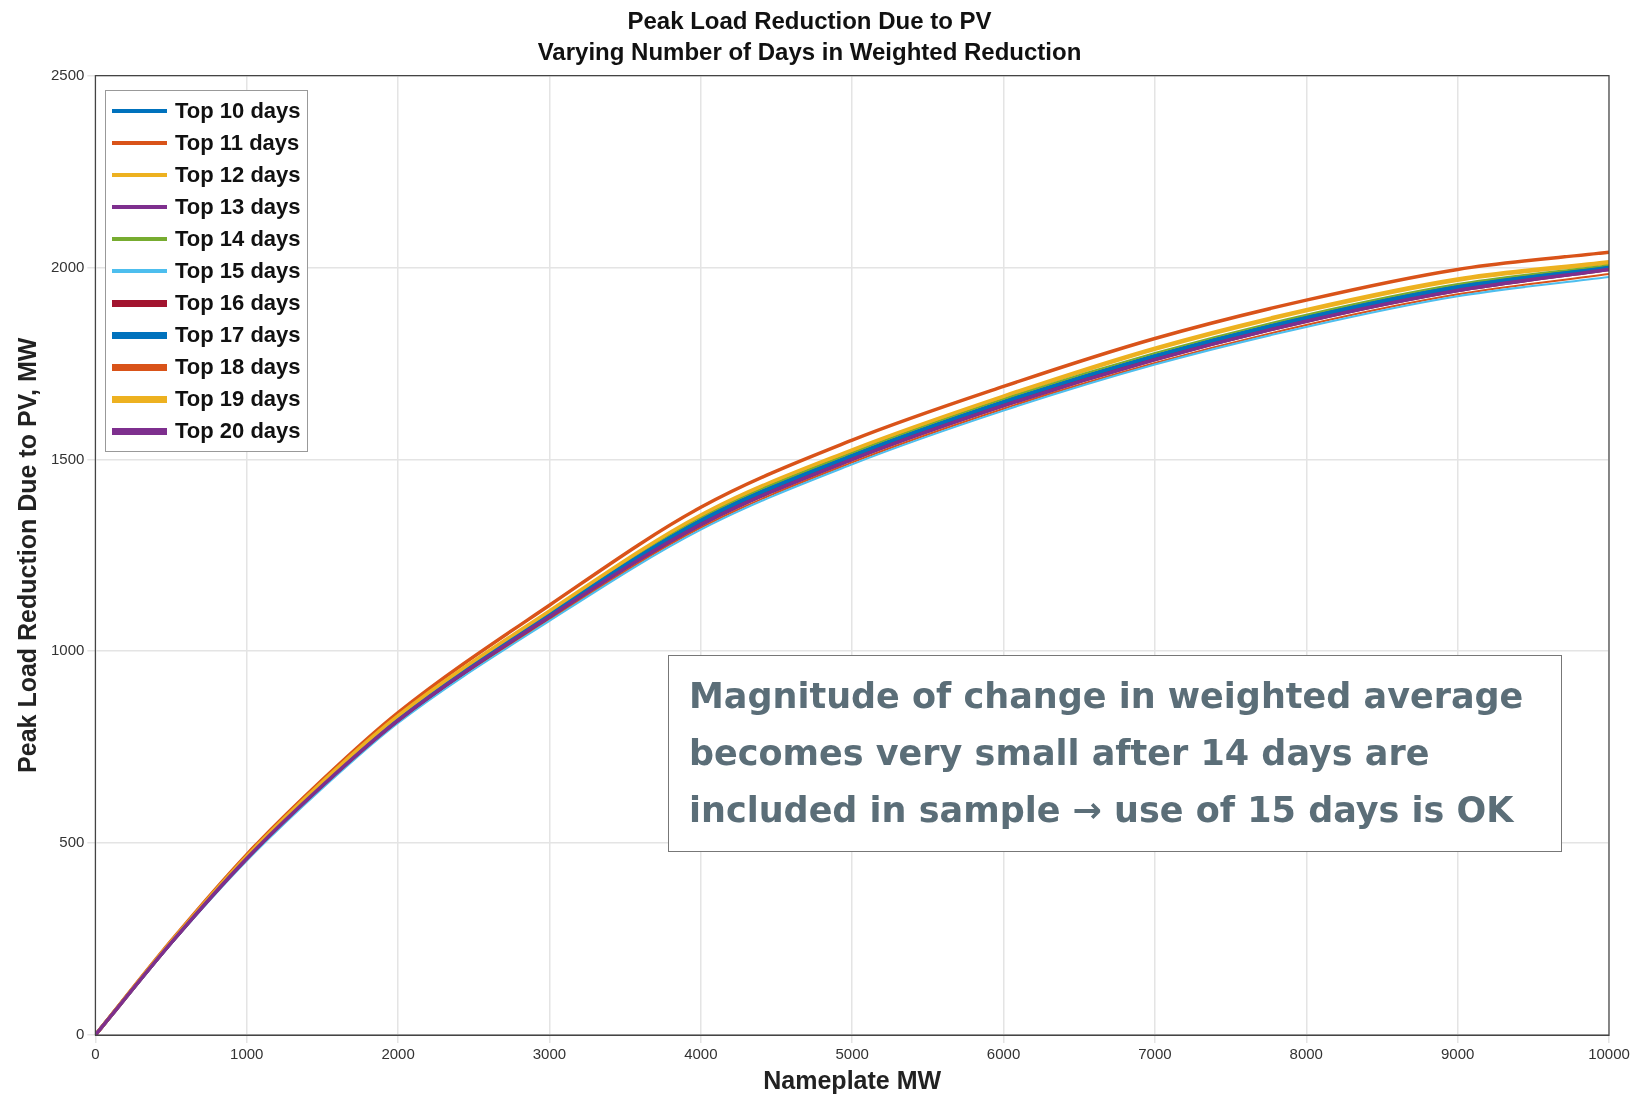 The width and height of the screenshot is (1643, 1097). Describe the element at coordinates (95, 1054) in the screenshot. I see `x-tick-label: 0` at that location.